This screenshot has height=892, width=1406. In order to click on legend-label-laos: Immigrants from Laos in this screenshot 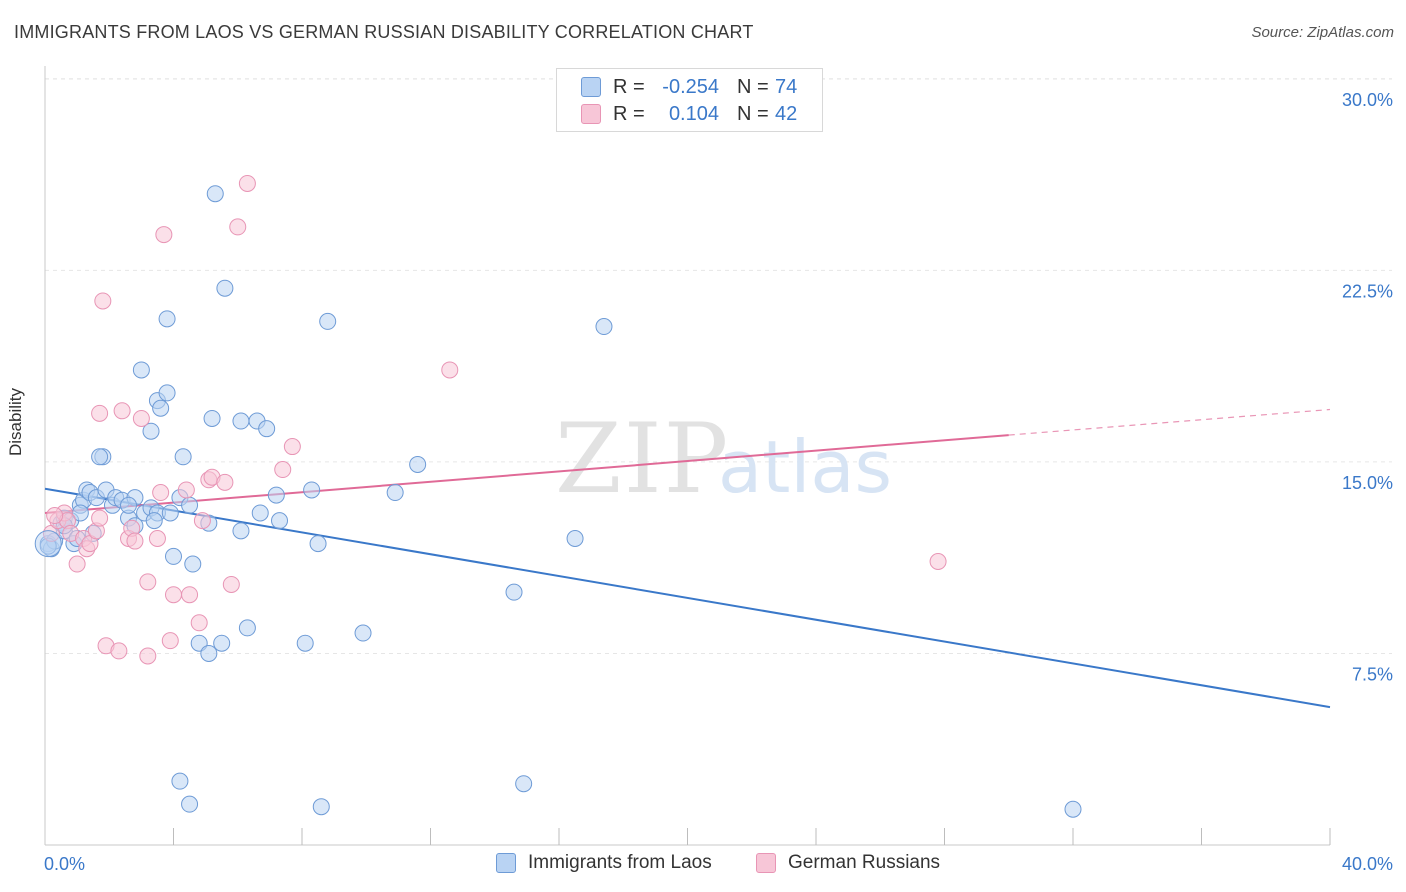, I will do `click(620, 862)`.